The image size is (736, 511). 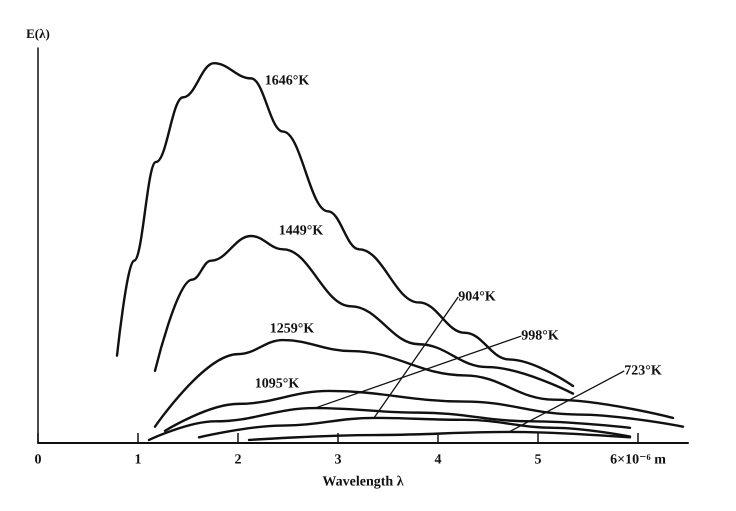 I want to click on series-label: 1259°K, so click(x=292, y=329).